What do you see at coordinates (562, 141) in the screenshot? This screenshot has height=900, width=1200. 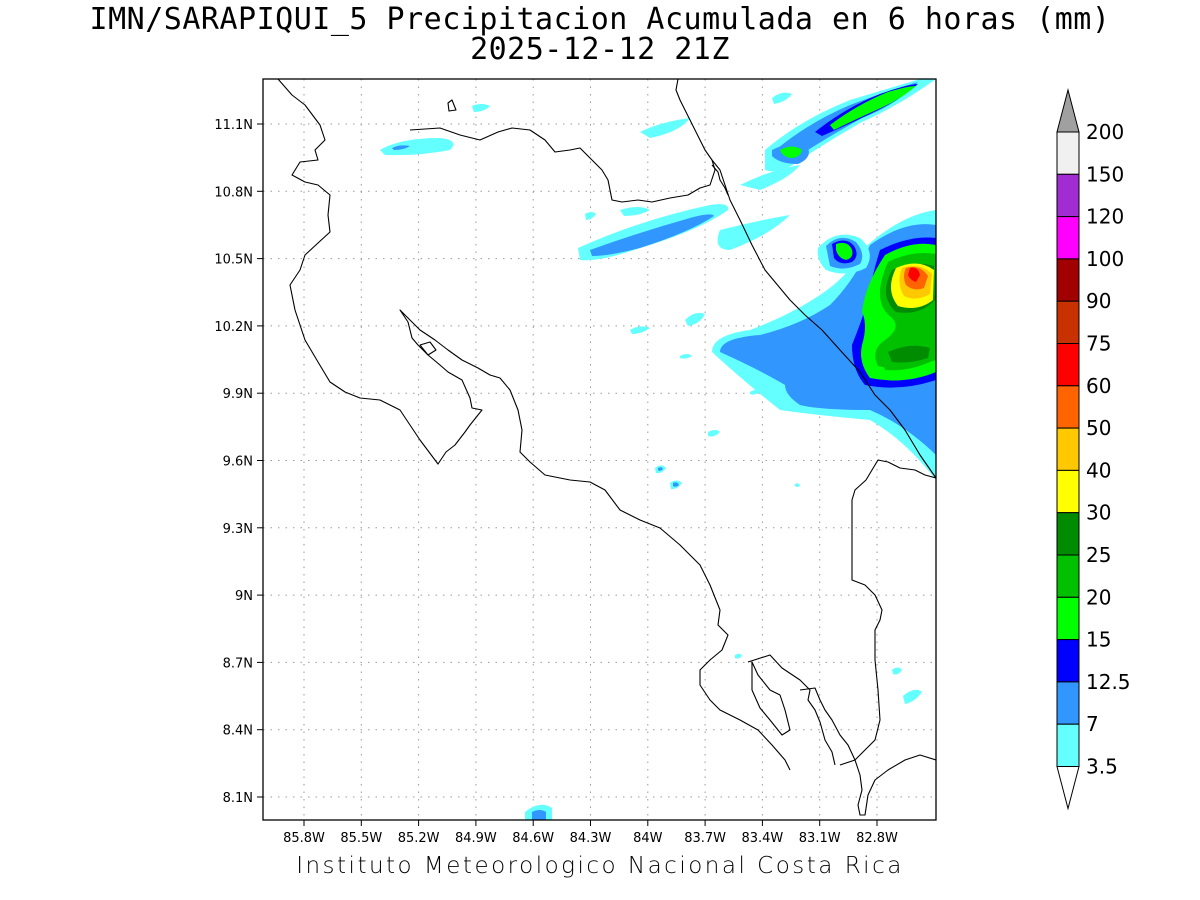 I see `nicaragua-lake-coast` at bounding box center [562, 141].